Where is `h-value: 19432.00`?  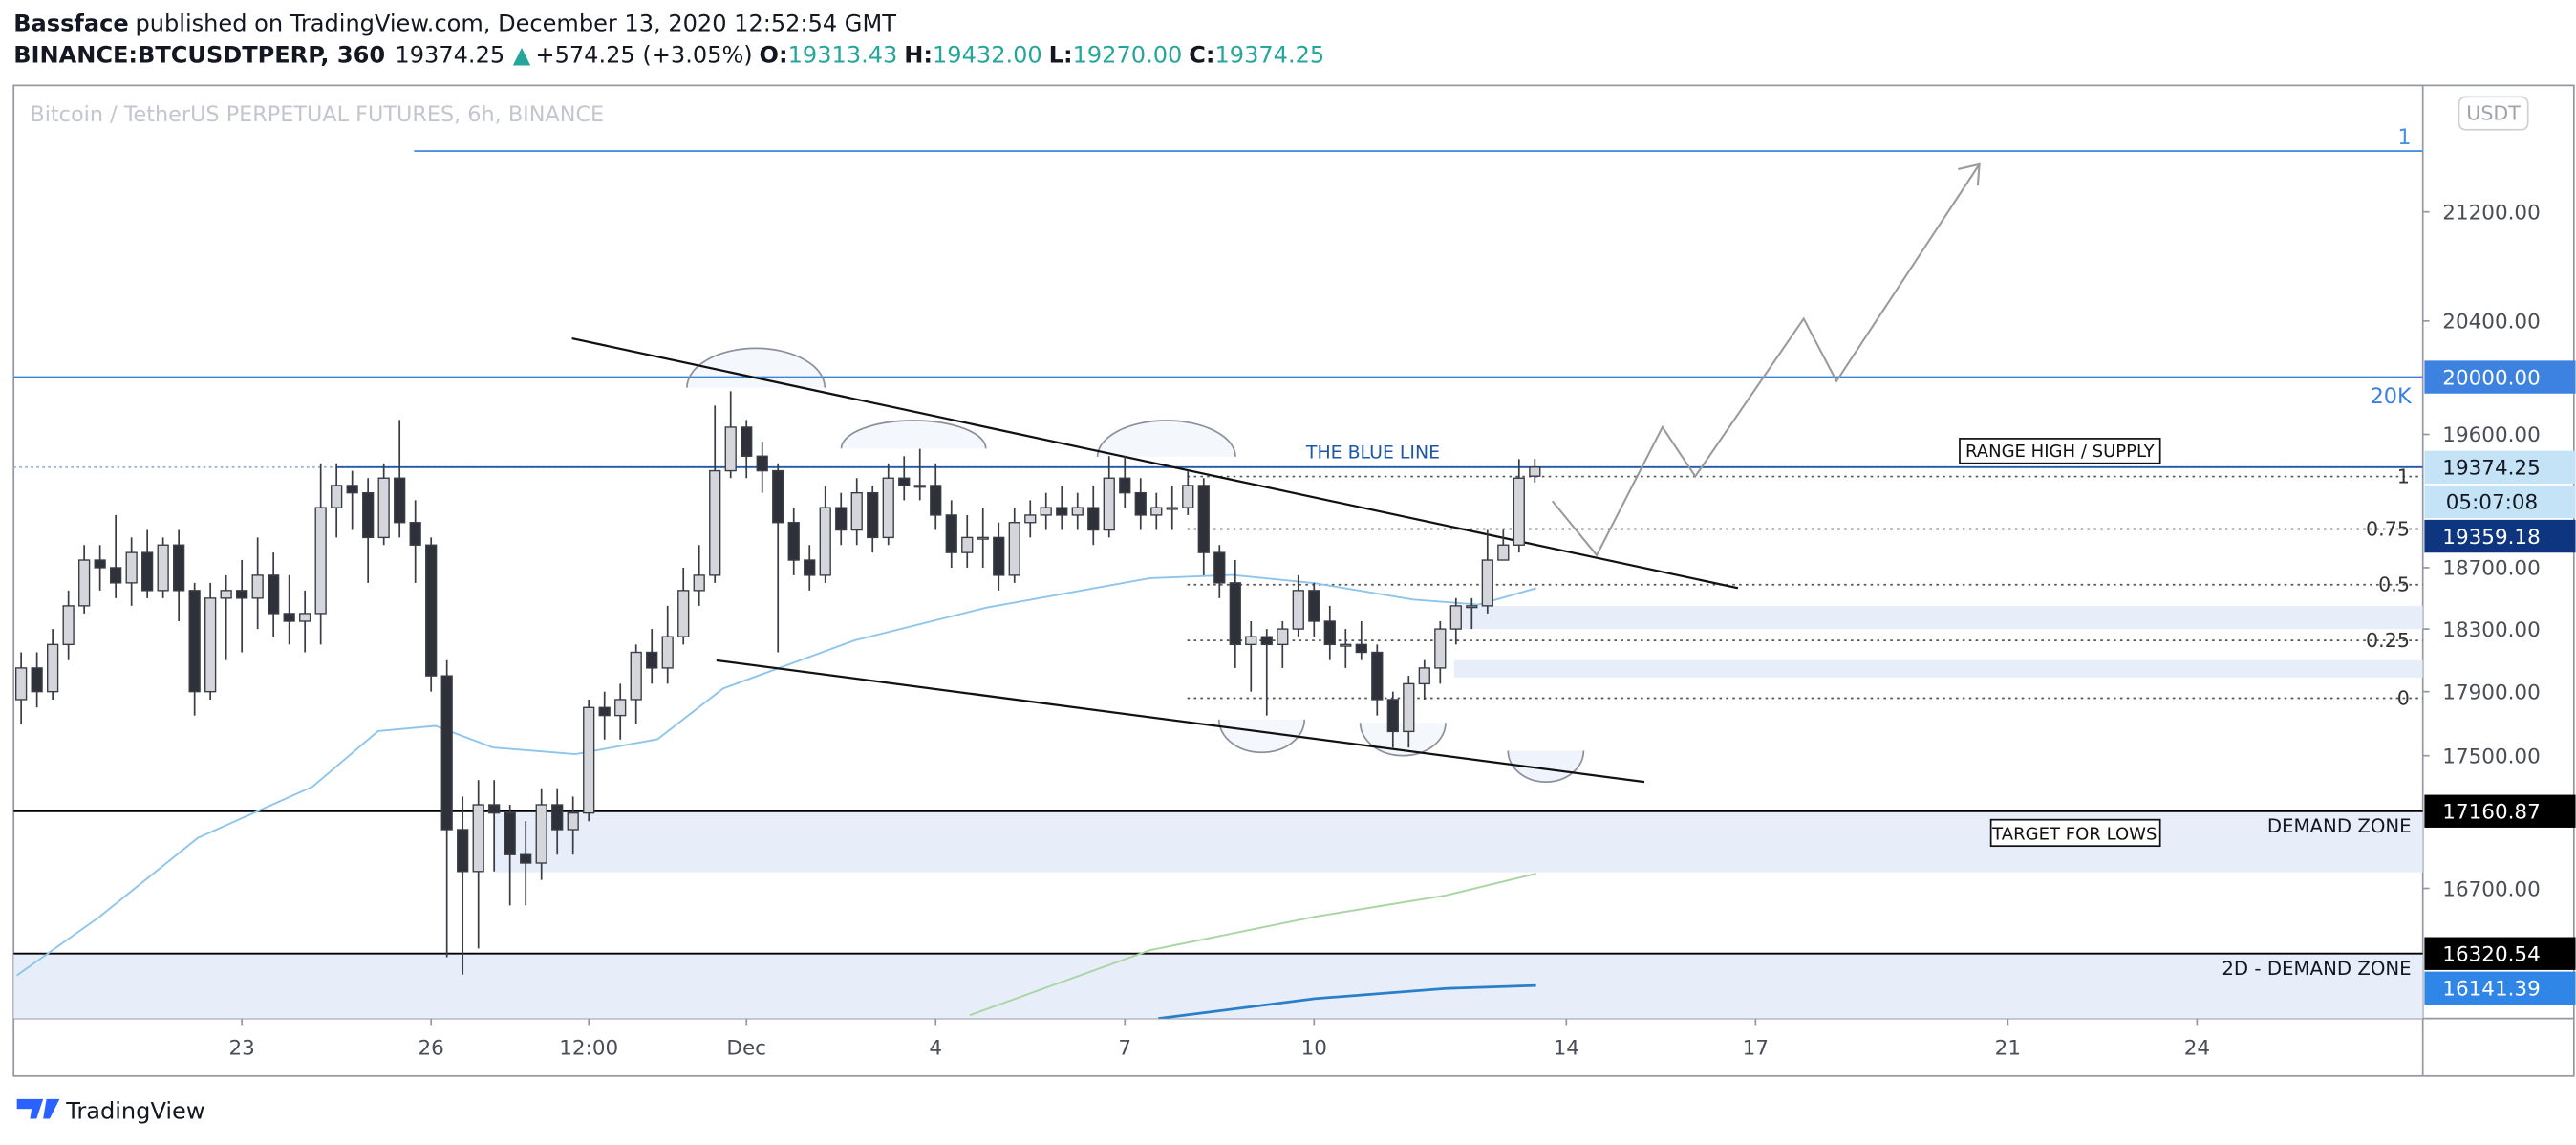
h-value: 19432.00 is located at coordinates (987, 54).